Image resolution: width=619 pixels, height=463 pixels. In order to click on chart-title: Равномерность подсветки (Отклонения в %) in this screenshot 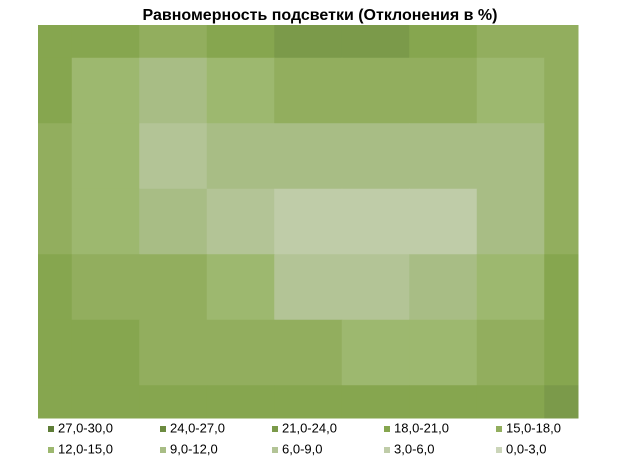, I will do `click(320, 15)`.